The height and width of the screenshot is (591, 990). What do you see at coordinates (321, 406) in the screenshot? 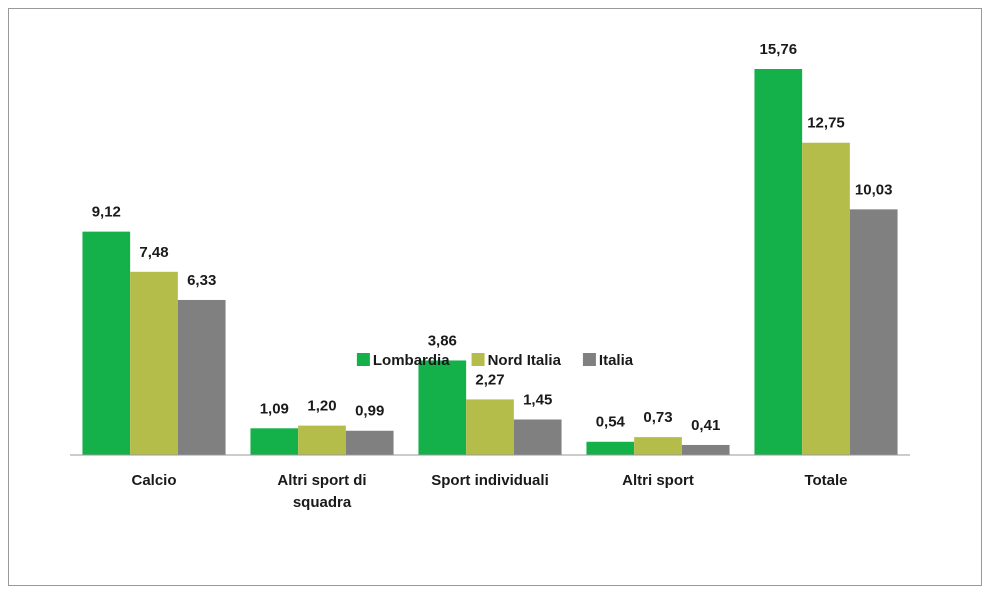
I see `value-label: 1,20` at bounding box center [321, 406].